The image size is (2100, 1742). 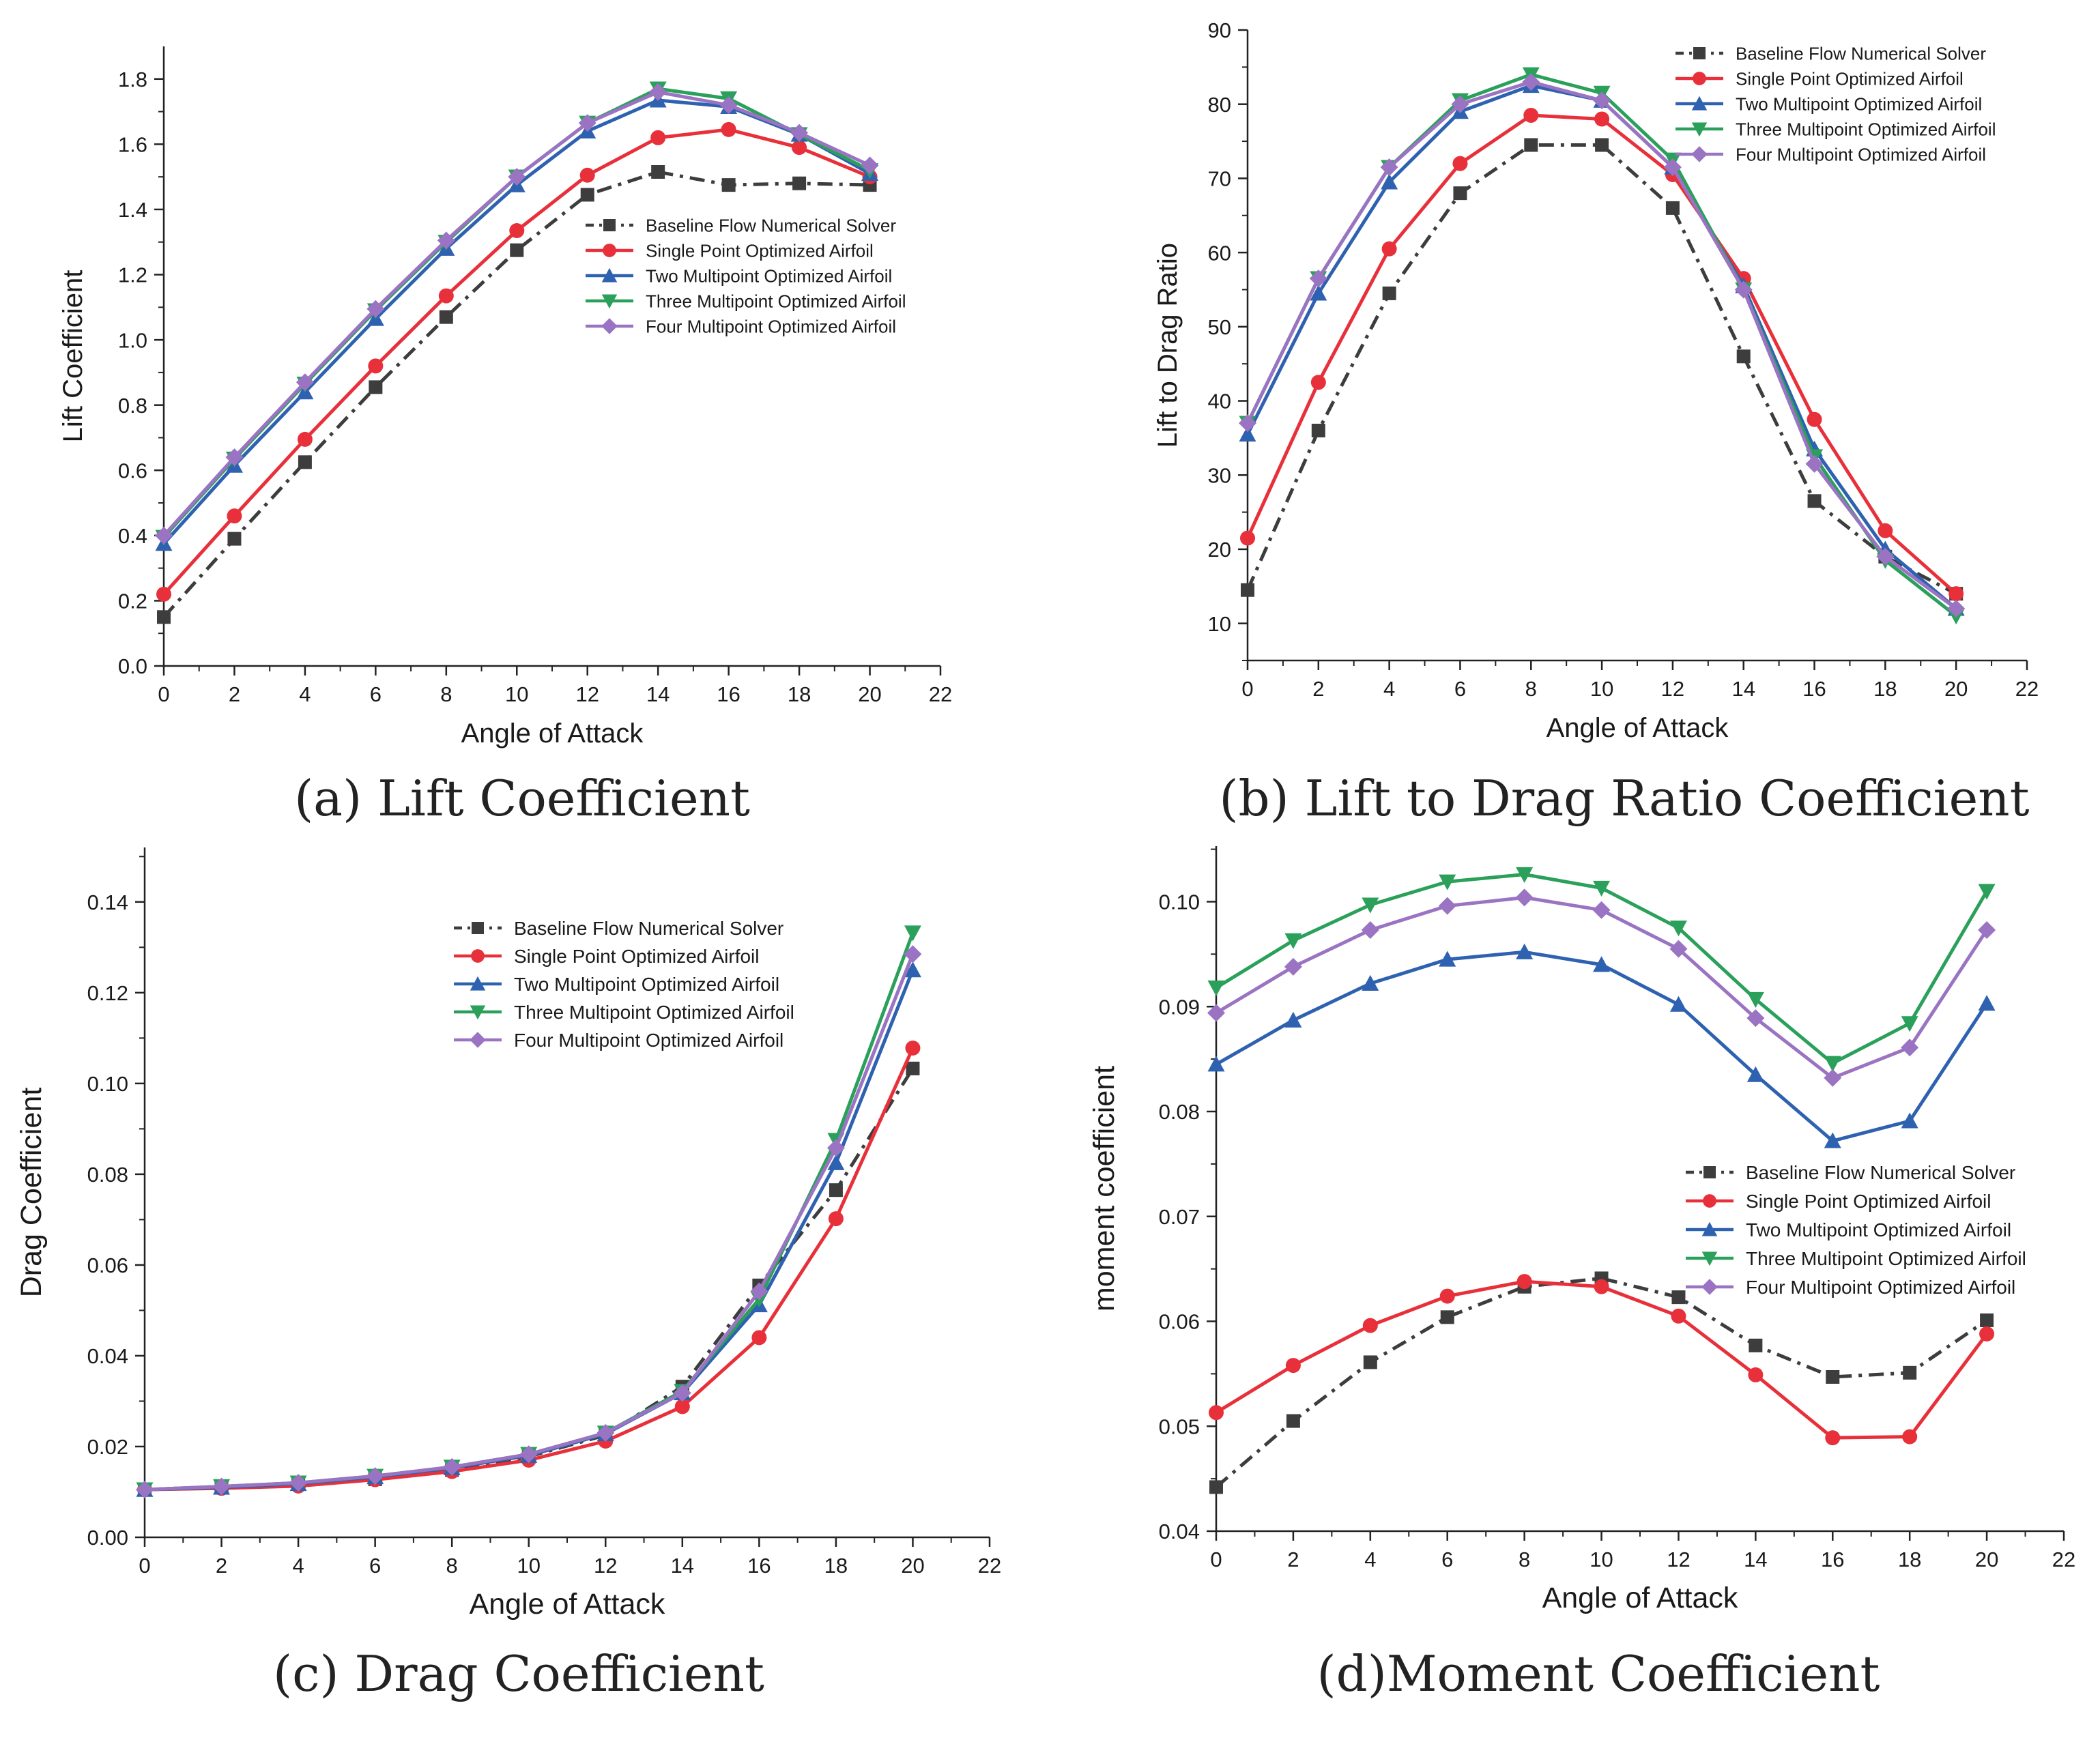 What do you see at coordinates (771, 225) in the screenshot?
I see `legend-label: Baseline Flow Numerical Solver` at bounding box center [771, 225].